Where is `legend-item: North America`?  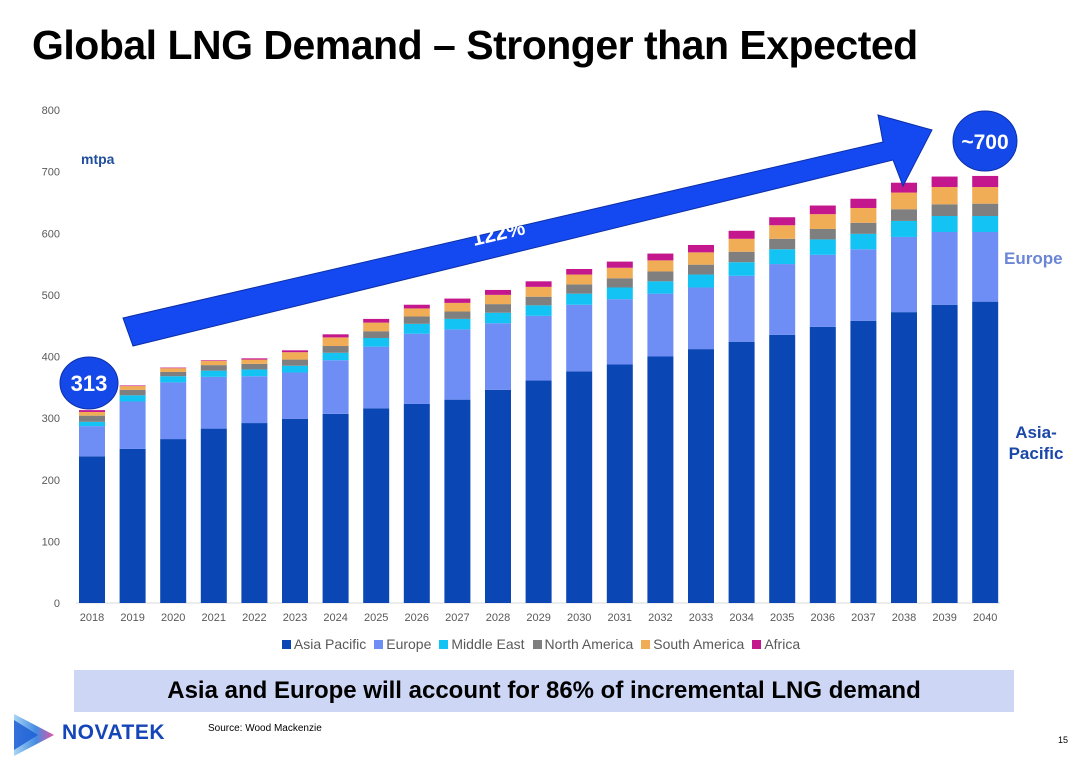 legend-item: North America is located at coordinates (582, 644).